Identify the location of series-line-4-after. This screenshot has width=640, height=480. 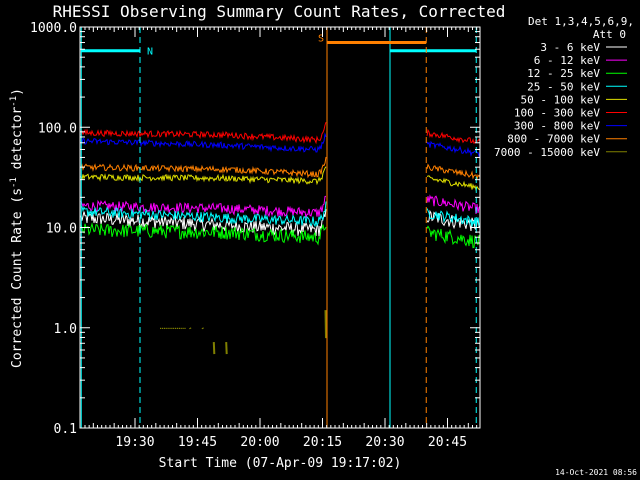
(453, 183).